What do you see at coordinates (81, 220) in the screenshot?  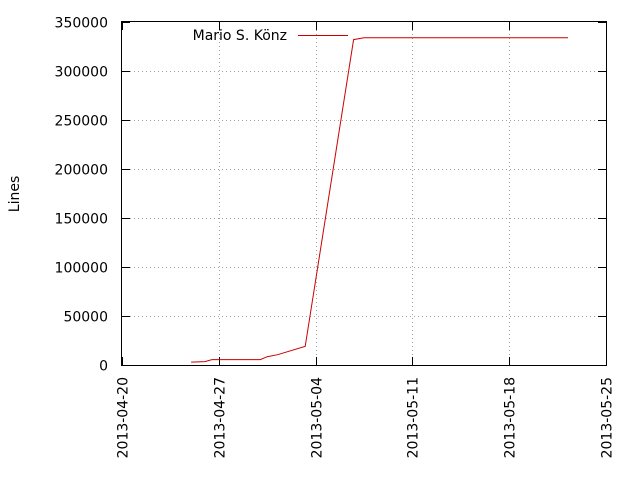 I see `y-tick-label: 150000` at bounding box center [81, 220].